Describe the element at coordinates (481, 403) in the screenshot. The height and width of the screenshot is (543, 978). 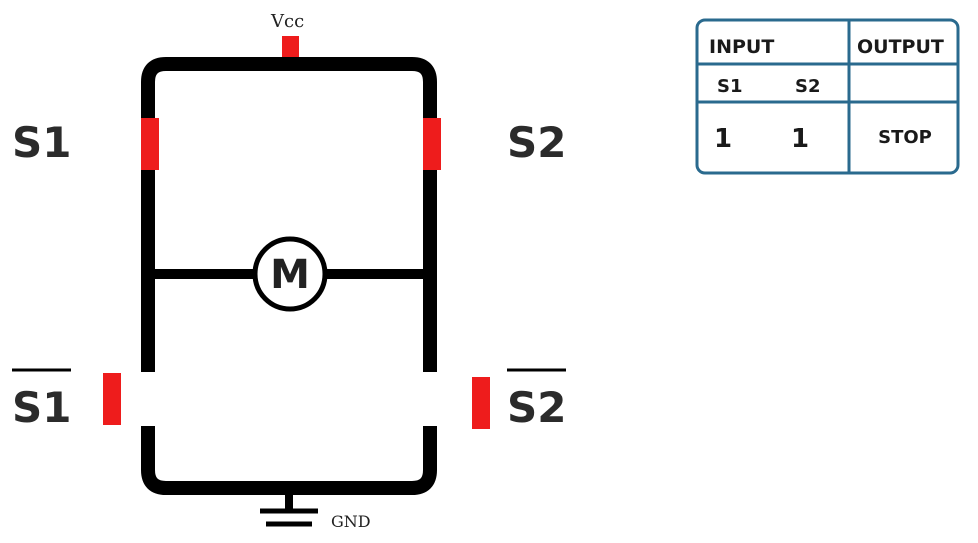
I see `switch-s2-bar-bottom` at that location.